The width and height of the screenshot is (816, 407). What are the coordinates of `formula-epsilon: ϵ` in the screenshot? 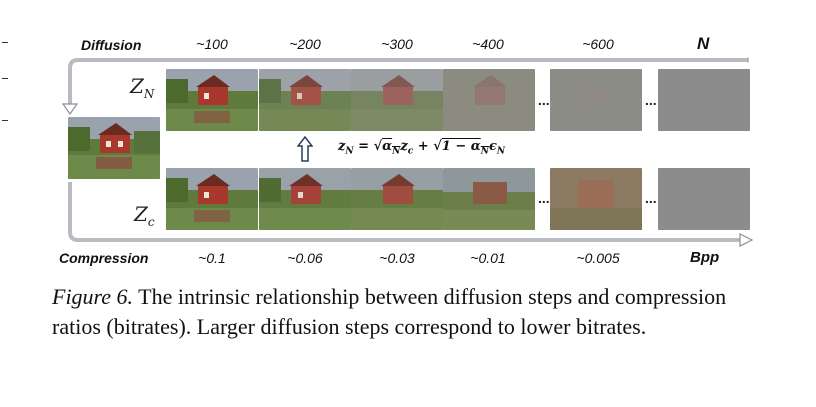 It's located at (492, 146).